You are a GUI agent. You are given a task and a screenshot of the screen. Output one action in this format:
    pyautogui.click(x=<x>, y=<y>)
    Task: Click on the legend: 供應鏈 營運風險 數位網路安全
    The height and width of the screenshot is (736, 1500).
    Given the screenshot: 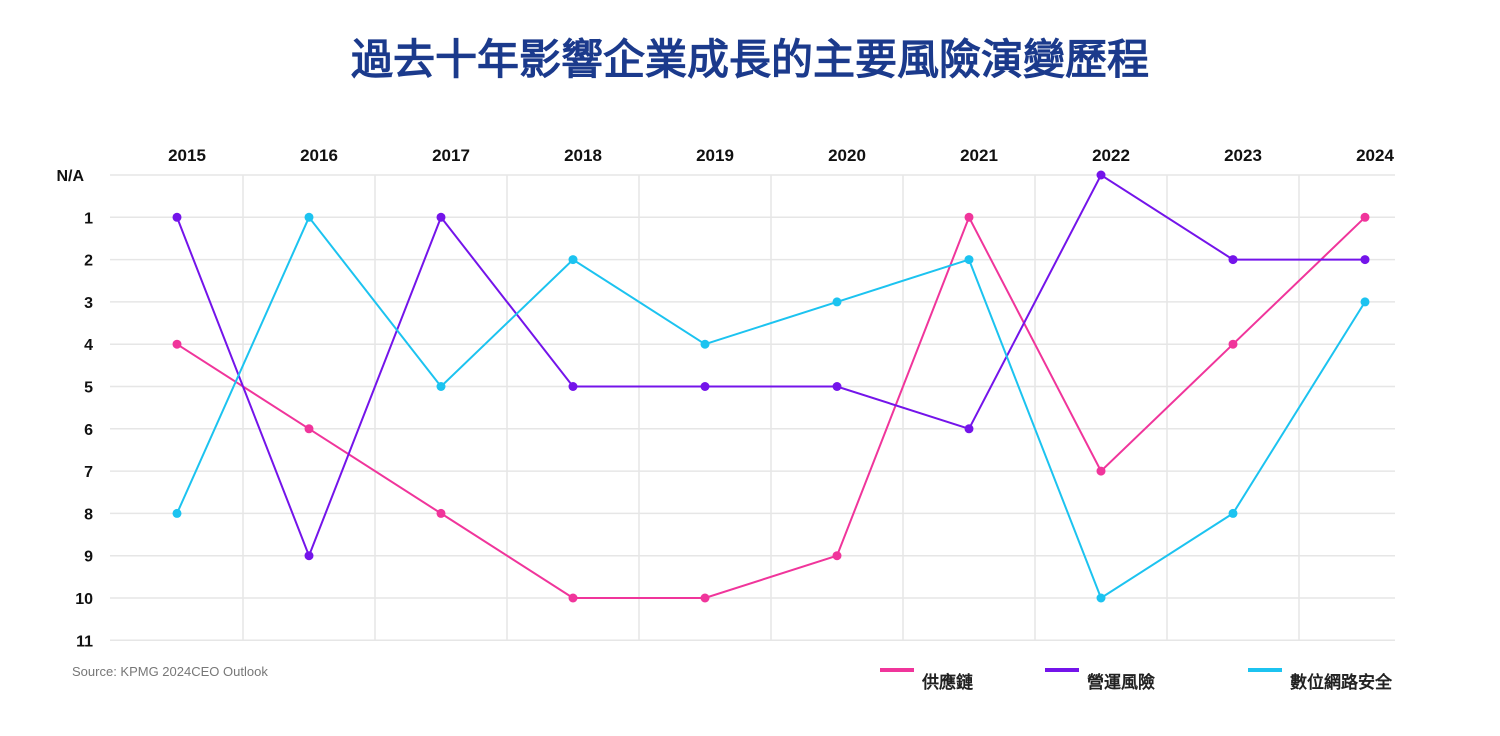 What is the action you would take?
    pyautogui.click(x=1136, y=680)
    